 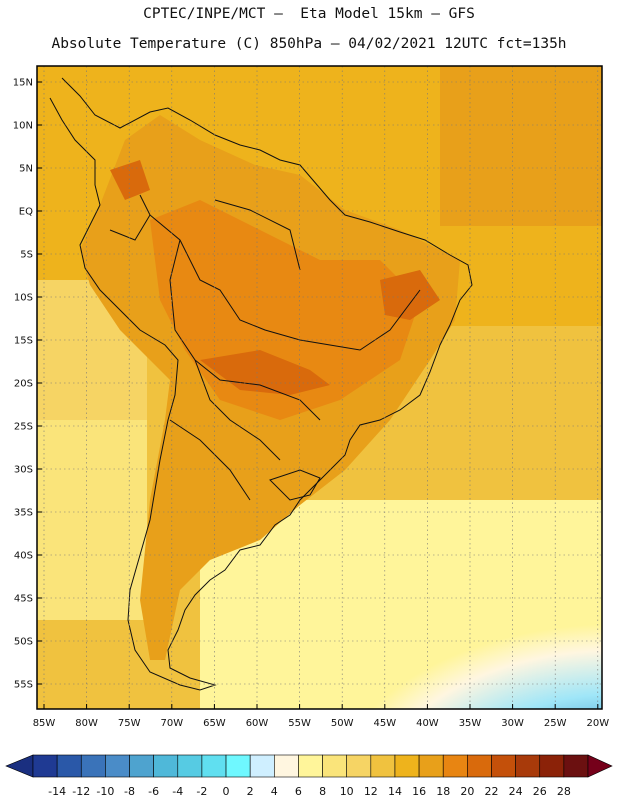 I want to click on colorbar-label: 22, so click(x=491, y=791).